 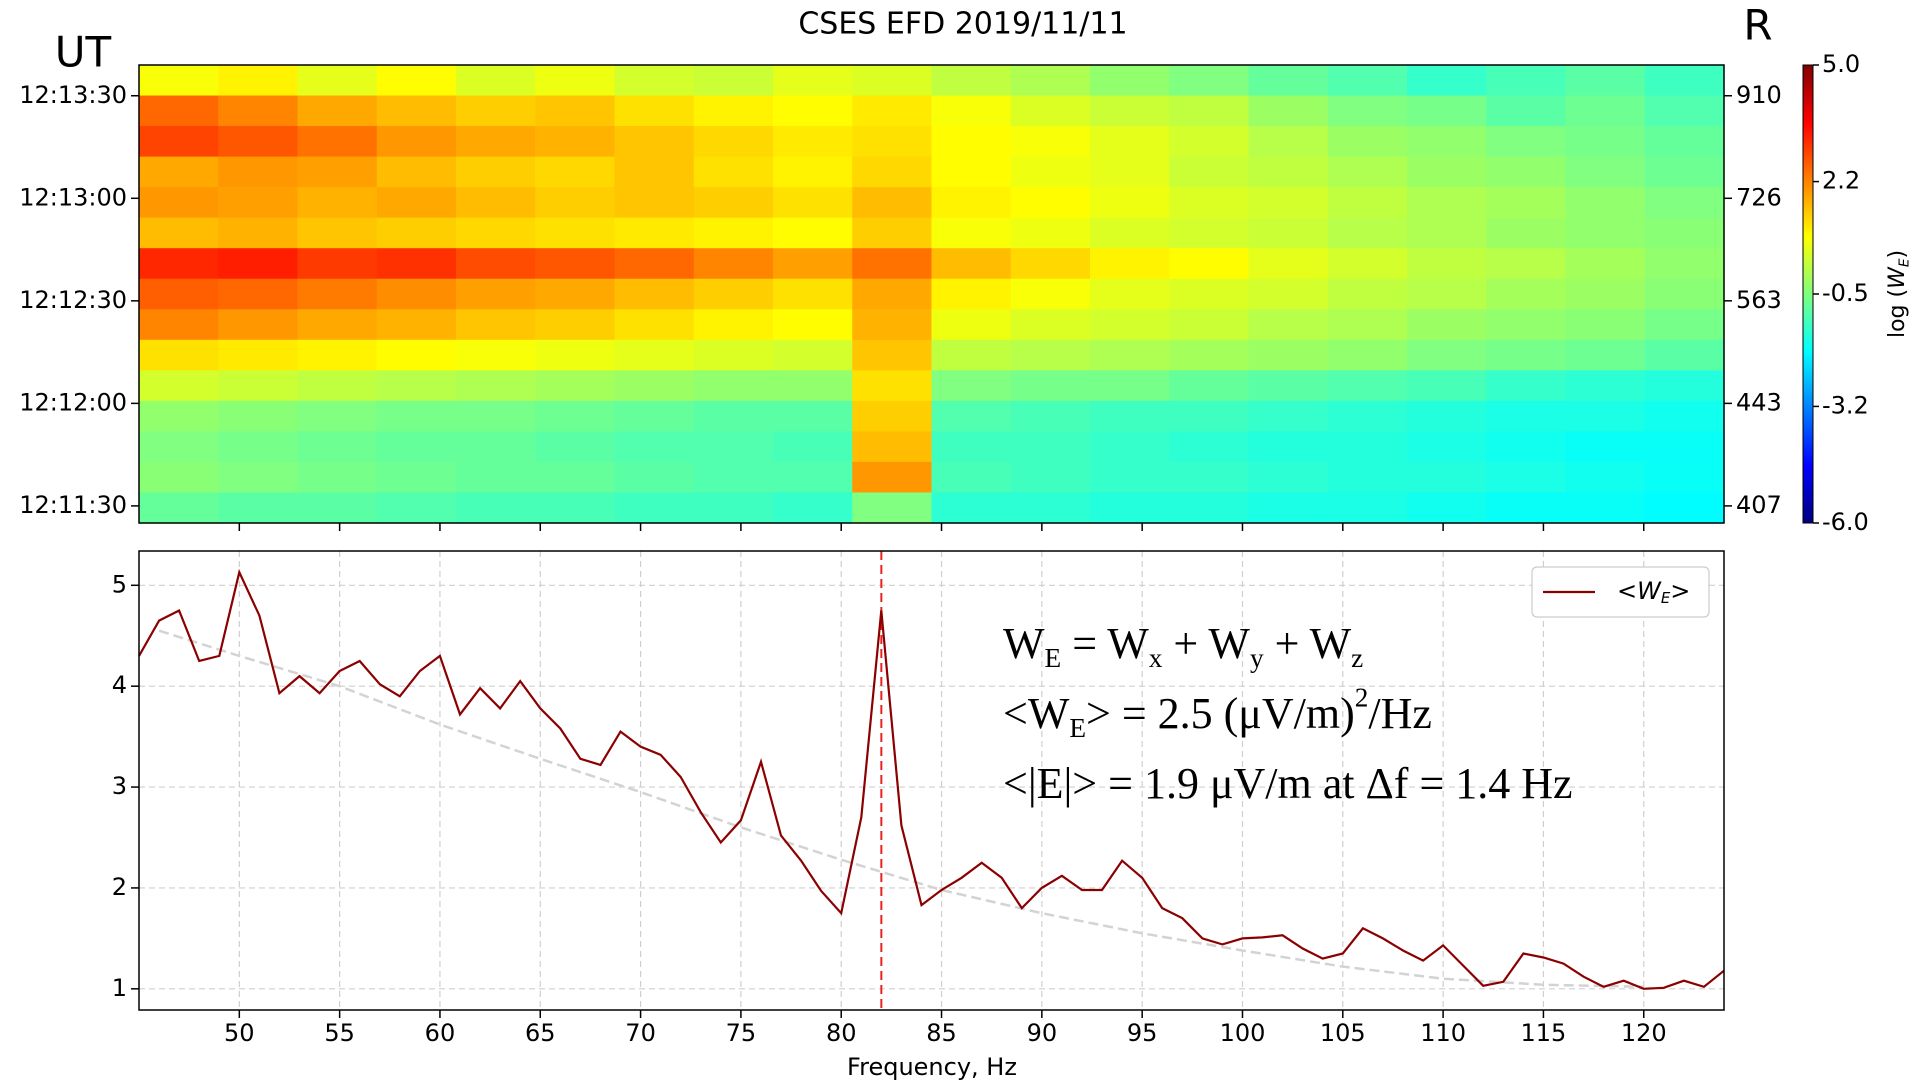 I want to click on y-tick-label: 12:12:00, so click(x=73, y=402).